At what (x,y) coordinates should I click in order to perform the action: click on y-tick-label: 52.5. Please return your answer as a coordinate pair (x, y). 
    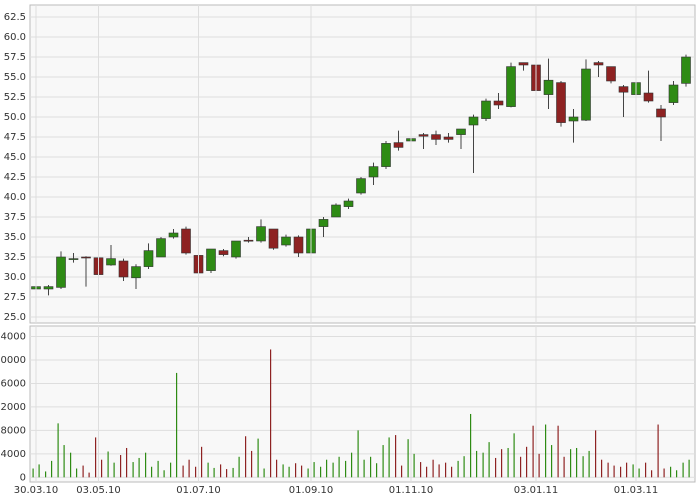
    Looking at the image, I should click on (15, 97).